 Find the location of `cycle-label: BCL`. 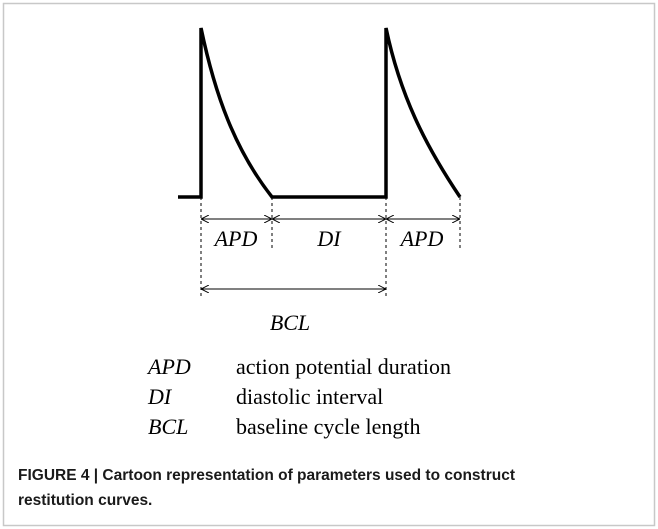

cycle-label: BCL is located at coordinates (290, 322).